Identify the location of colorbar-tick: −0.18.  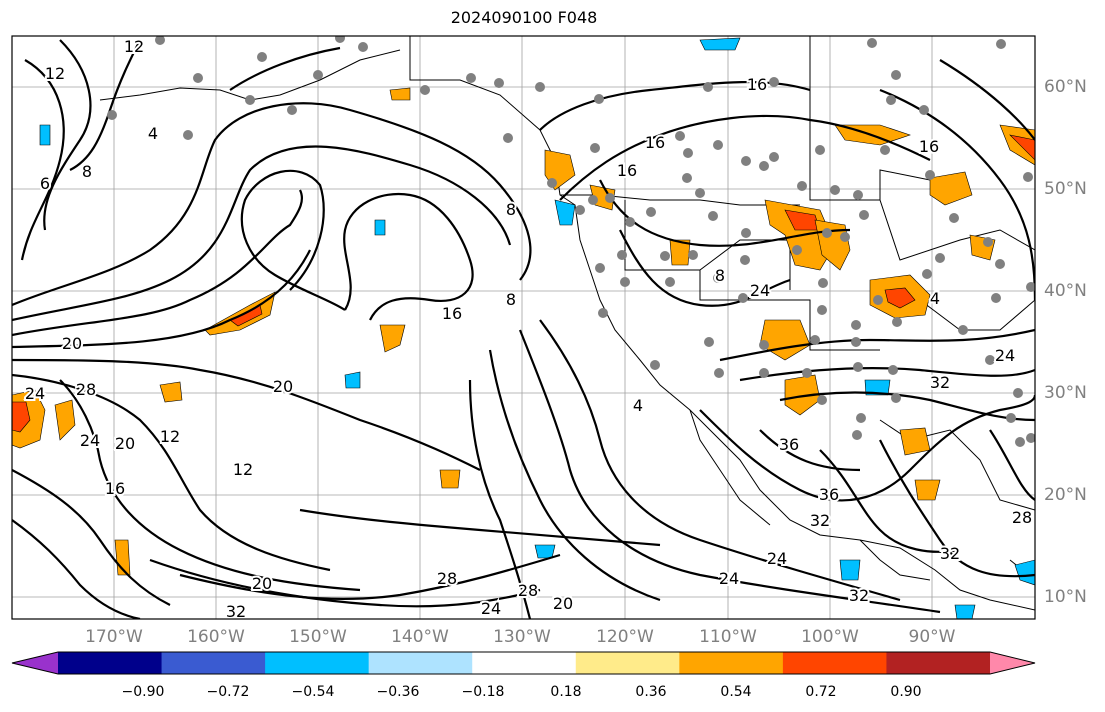
(483, 692).